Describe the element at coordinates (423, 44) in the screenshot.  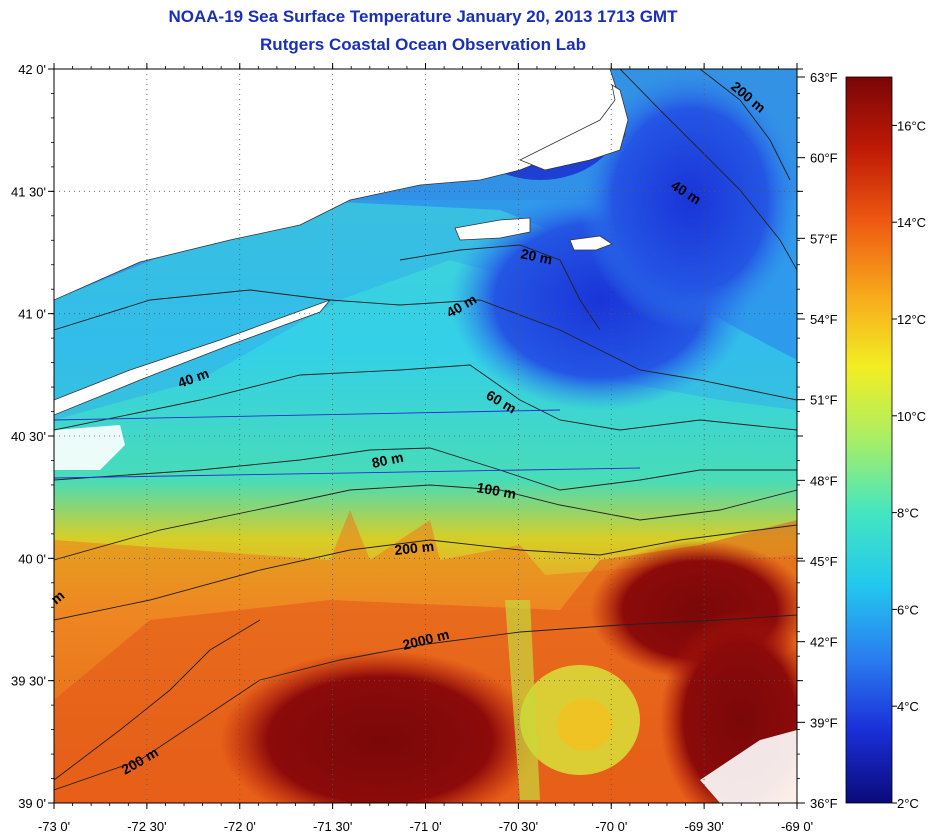
I see `page-subtitle: Rutgers Coastal Ocean Observation Lab` at that location.